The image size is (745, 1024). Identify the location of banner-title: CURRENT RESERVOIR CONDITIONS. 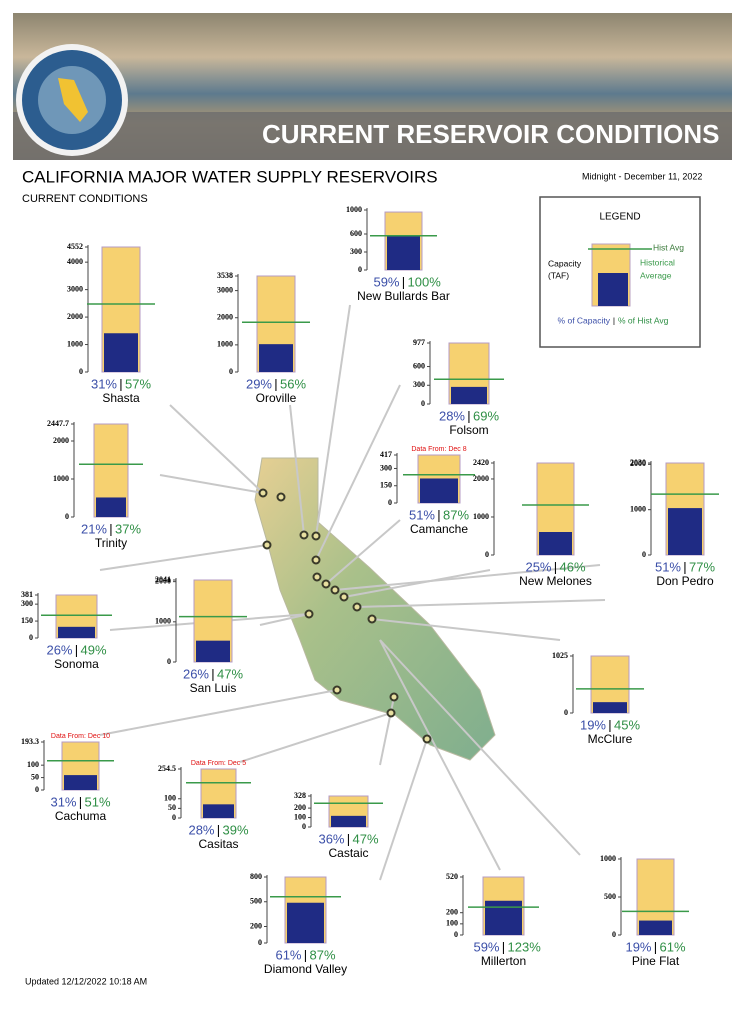
(490, 134).